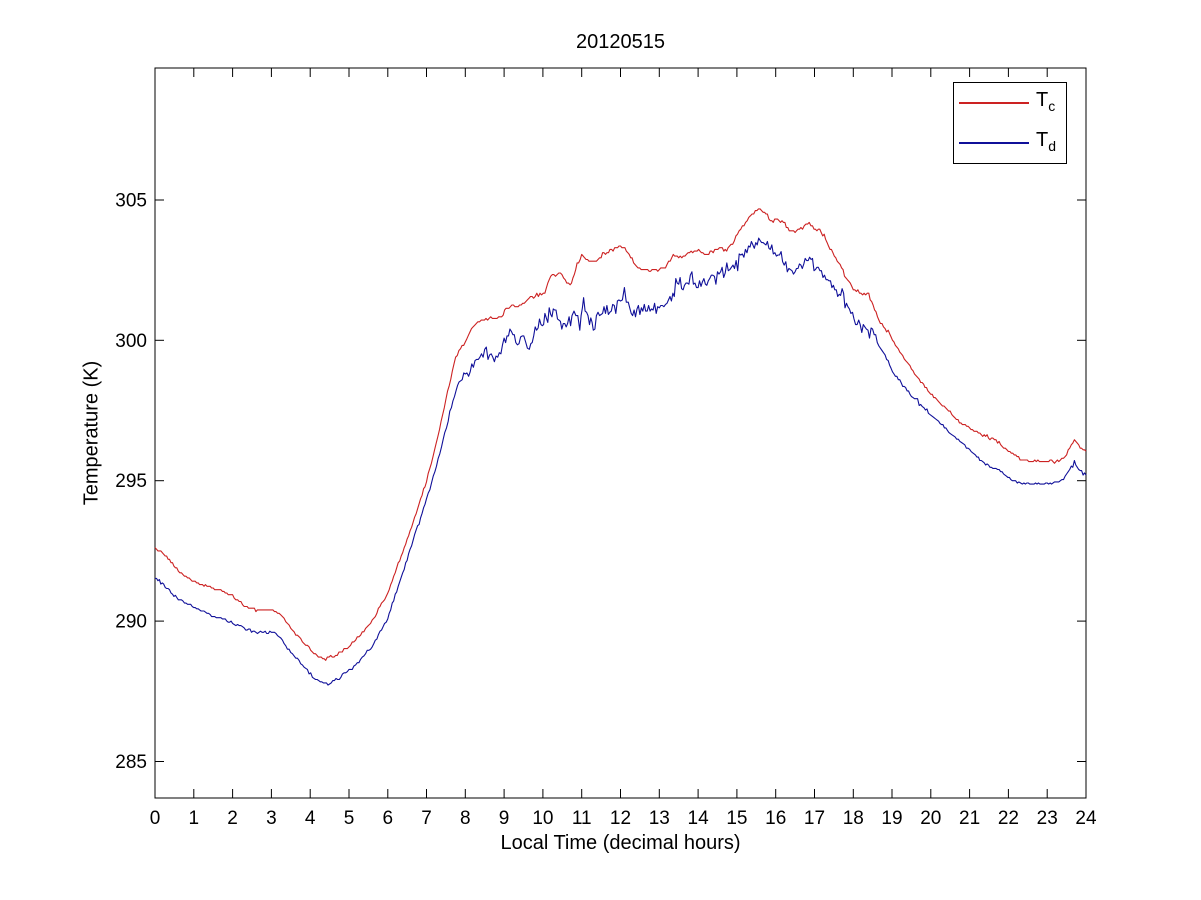  I want to click on y-tick-label: 285, so click(131, 762).